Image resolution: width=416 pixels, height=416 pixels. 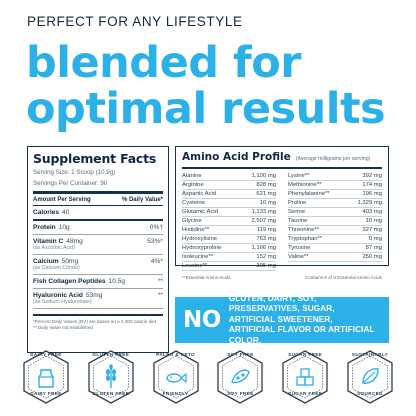 What do you see at coordinates (196, 230) in the screenshot?
I see `amino-acid-name: Histidine**` at bounding box center [196, 230].